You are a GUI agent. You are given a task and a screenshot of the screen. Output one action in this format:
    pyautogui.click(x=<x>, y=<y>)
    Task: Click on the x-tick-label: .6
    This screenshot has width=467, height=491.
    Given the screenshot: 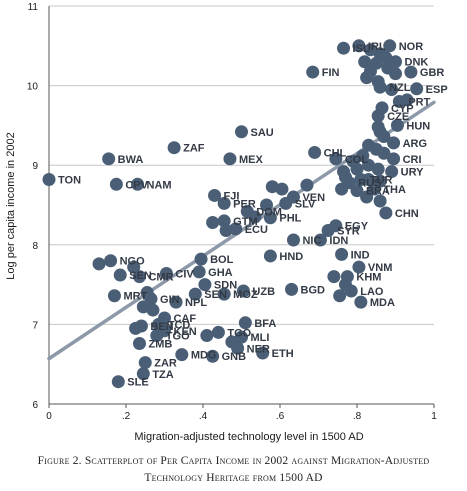 What is the action you would take?
    pyautogui.click(x=280, y=416)
    